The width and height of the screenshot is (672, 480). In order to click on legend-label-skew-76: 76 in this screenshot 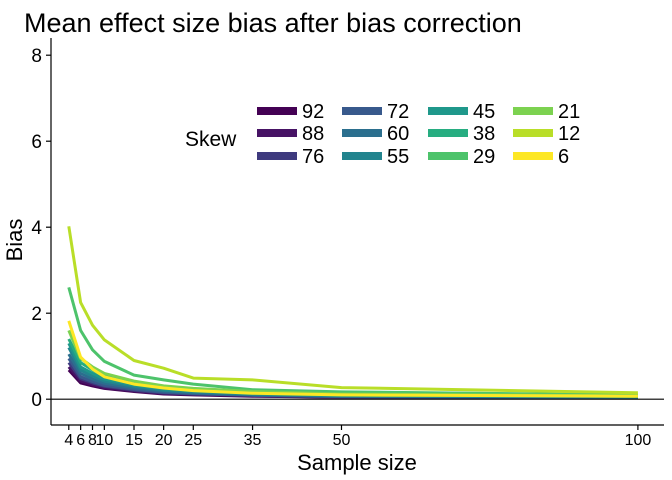, I will do `click(313, 157)`.